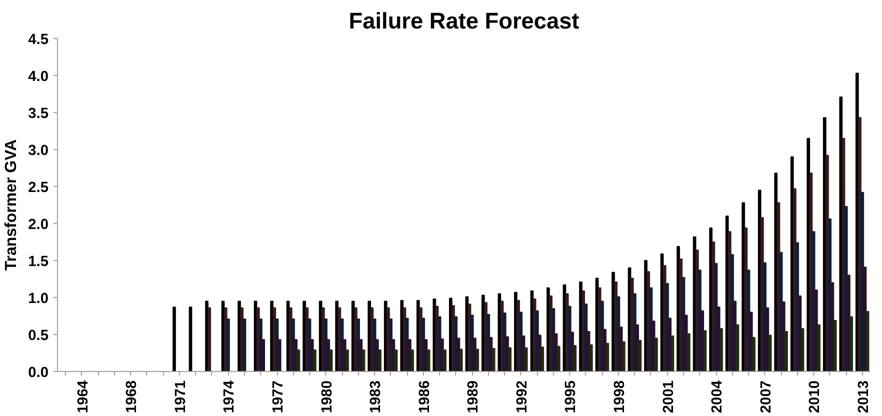 Image resolution: width=882 pixels, height=416 pixels. I want to click on x-tick-label: 1998, so click(620, 397).